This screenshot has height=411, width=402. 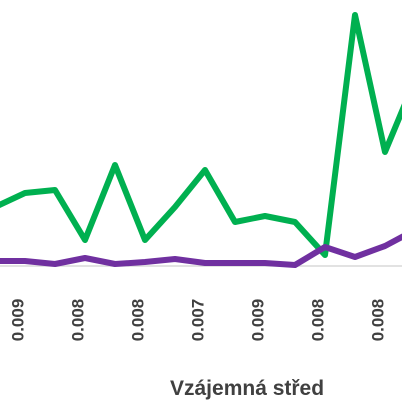 What do you see at coordinates (247, 388) in the screenshot?
I see `x-axis-title: Vzájemná střed` at bounding box center [247, 388].